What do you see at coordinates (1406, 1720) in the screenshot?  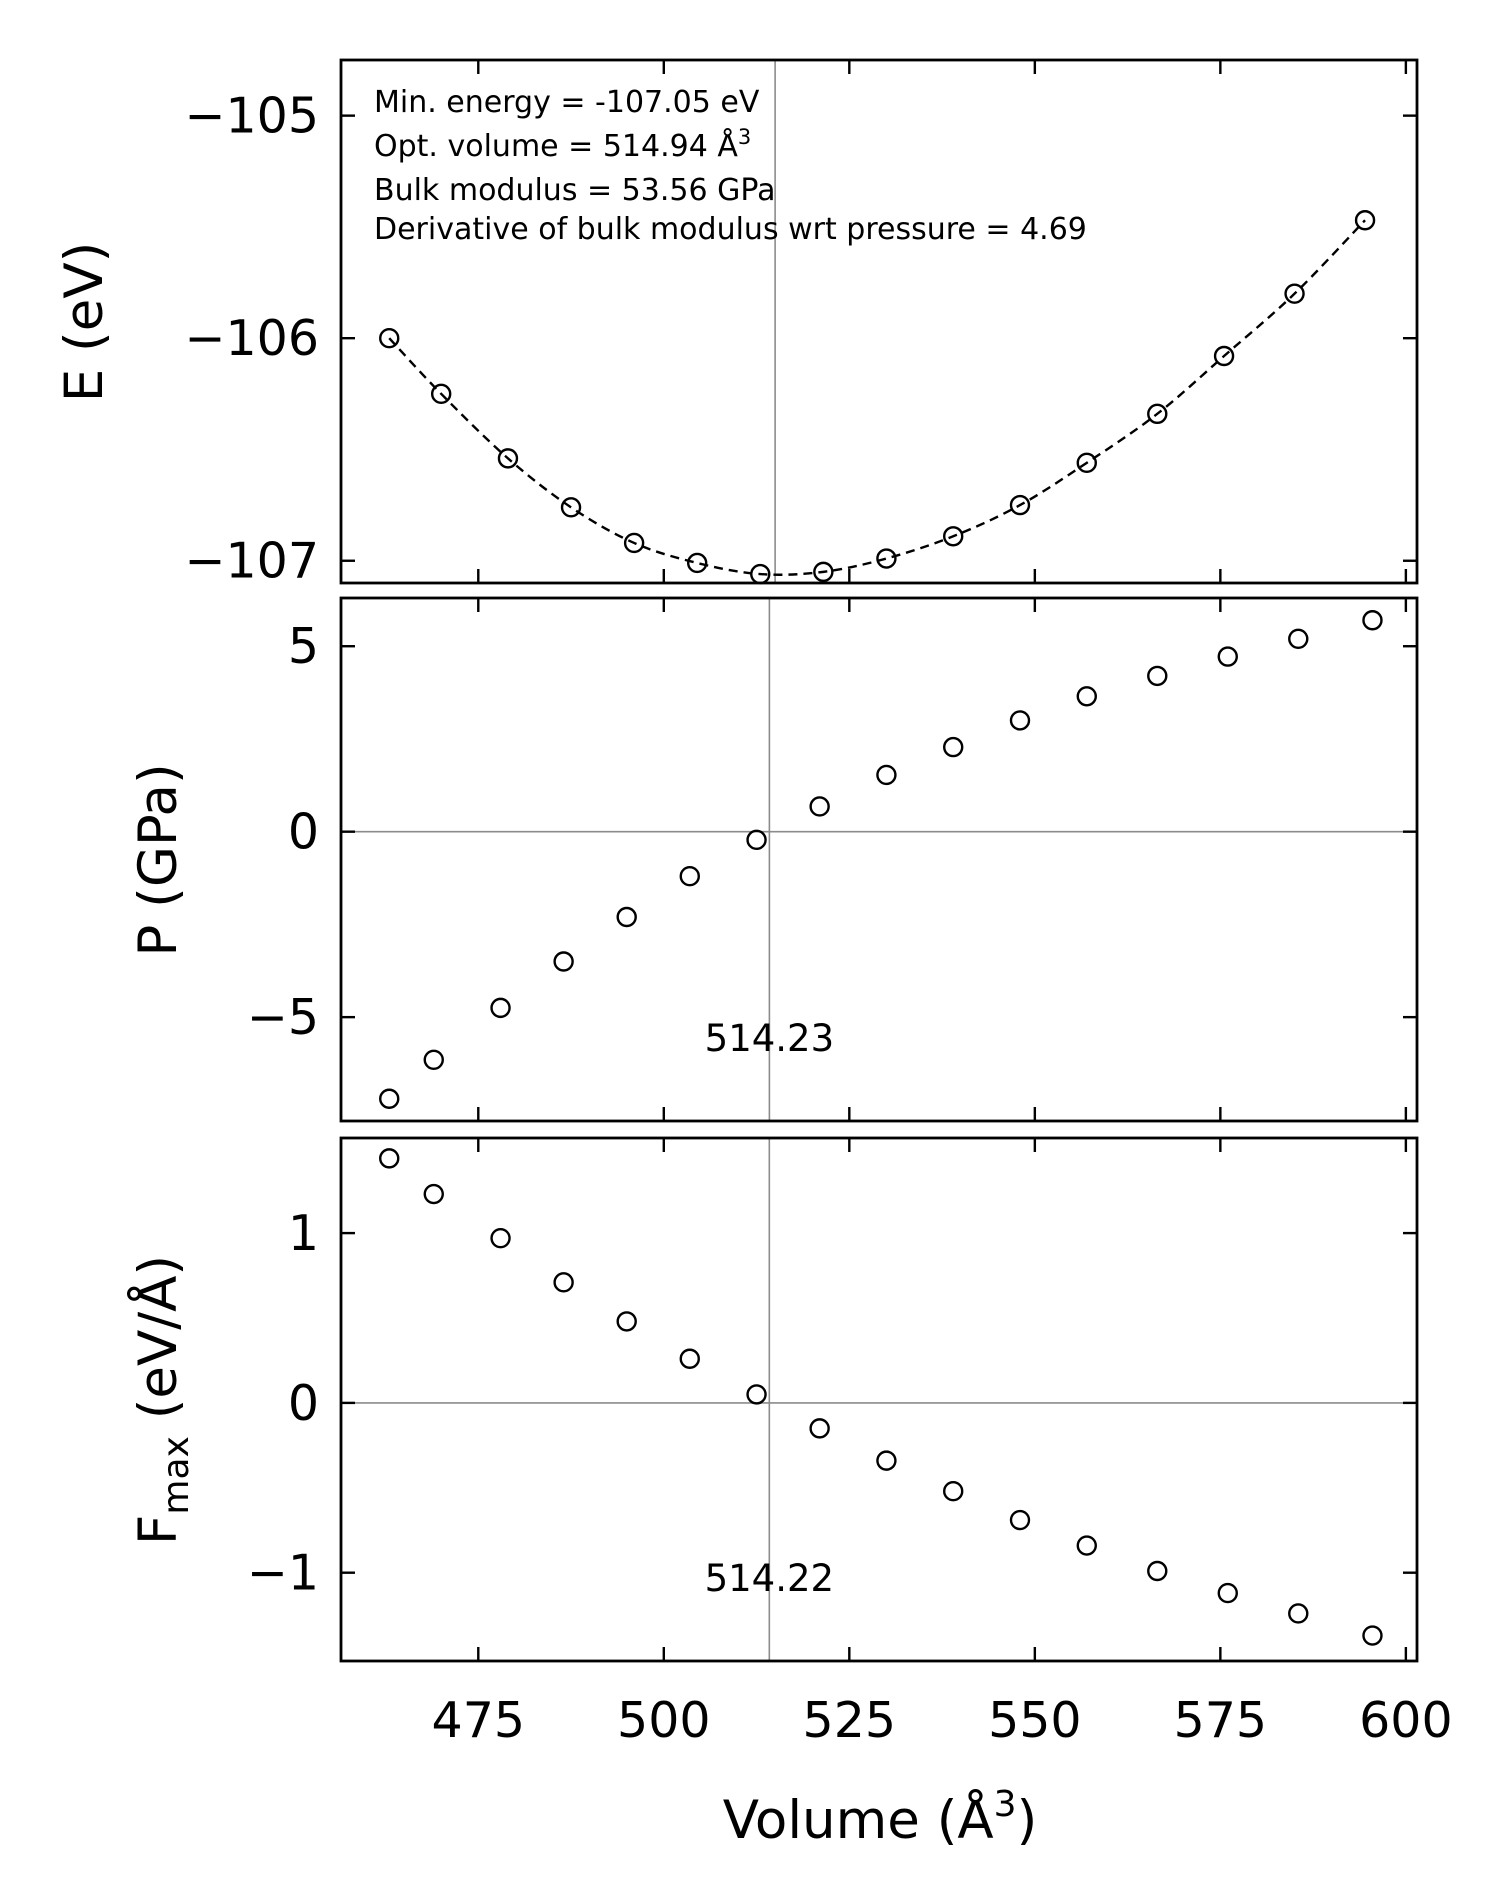 I see `x-tick-label: 600` at bounding box center [1406, 1720].